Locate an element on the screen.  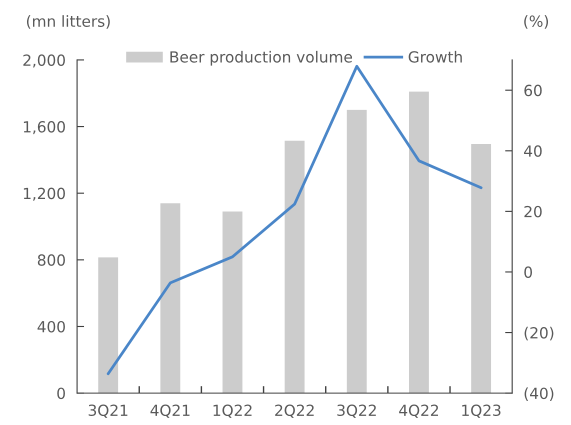
y-tick-label: 2,000 is located at coordinates (44, 61).